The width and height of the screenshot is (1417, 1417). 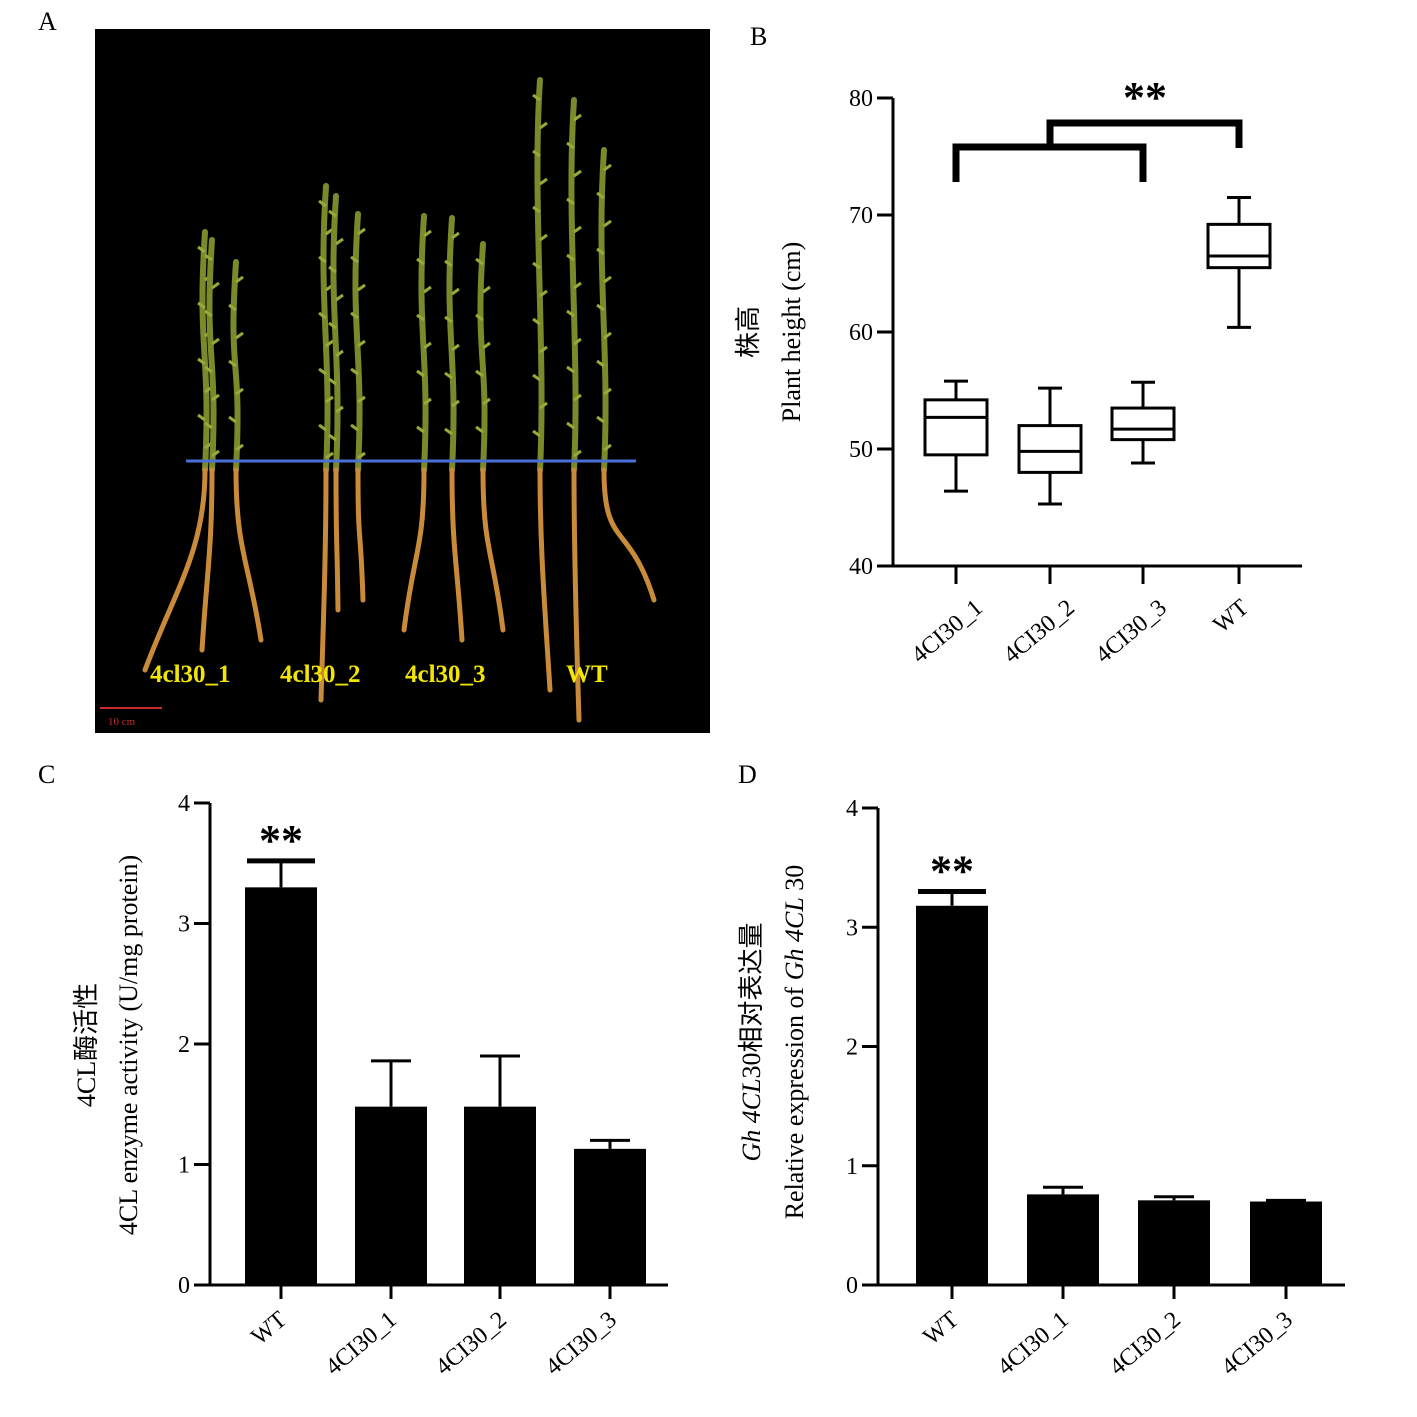 I want to click on enzyme-bar, so click(x=500, y=1195).